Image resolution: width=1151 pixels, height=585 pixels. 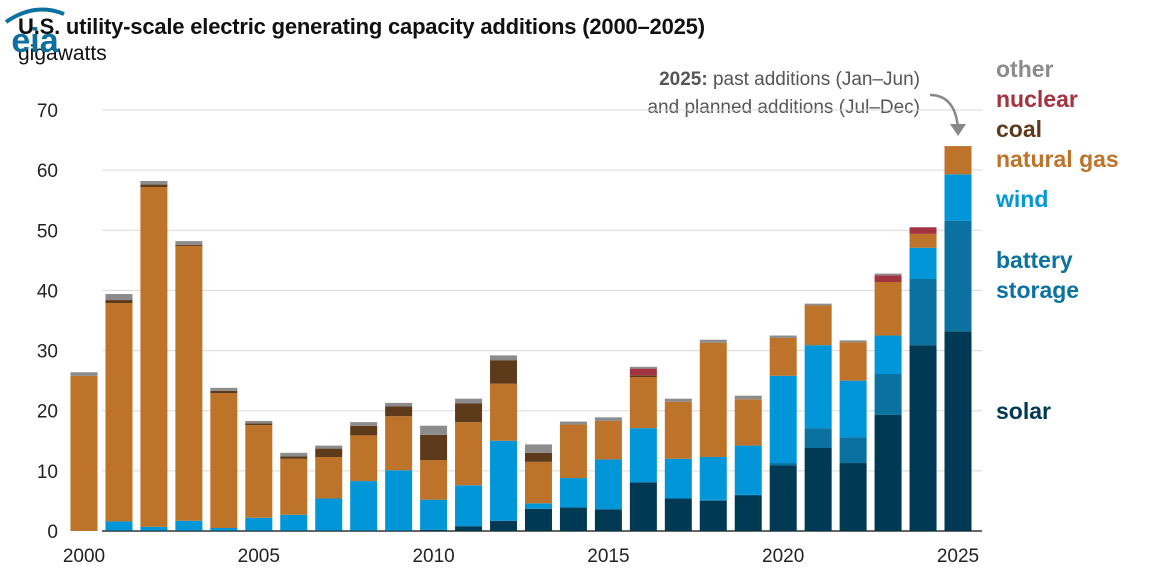 What do you see at coordinates (783, 107) in the screenshot?
I see `annotation-line2: and planned additions (Jul–Dec)` at bounding box center [783, 107].